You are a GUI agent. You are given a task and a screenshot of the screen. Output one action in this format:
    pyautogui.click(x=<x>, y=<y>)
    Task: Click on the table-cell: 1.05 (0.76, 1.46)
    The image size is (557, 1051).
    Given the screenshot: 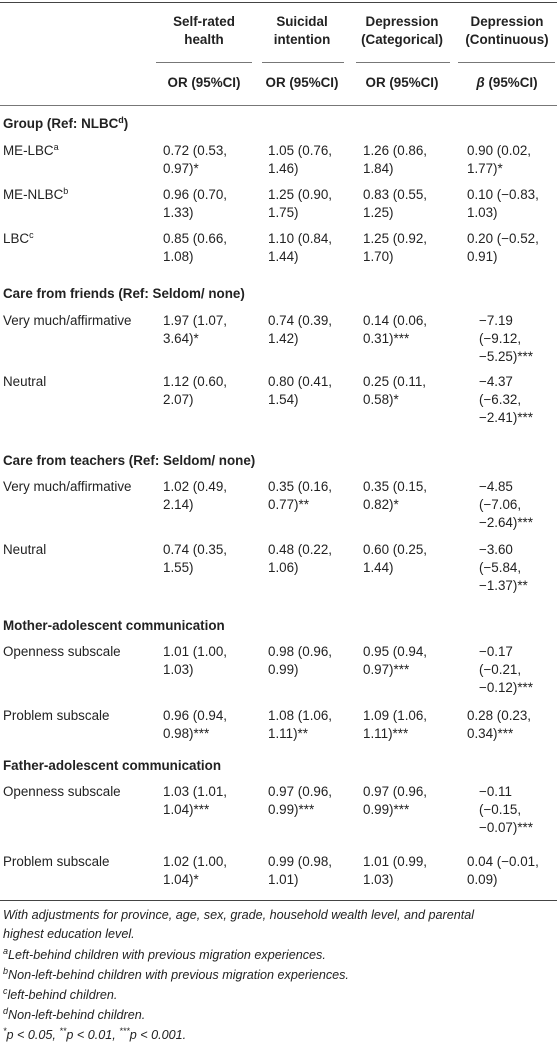 What is the action you would take?
    pyautogui.click(x=300, y=159)
    